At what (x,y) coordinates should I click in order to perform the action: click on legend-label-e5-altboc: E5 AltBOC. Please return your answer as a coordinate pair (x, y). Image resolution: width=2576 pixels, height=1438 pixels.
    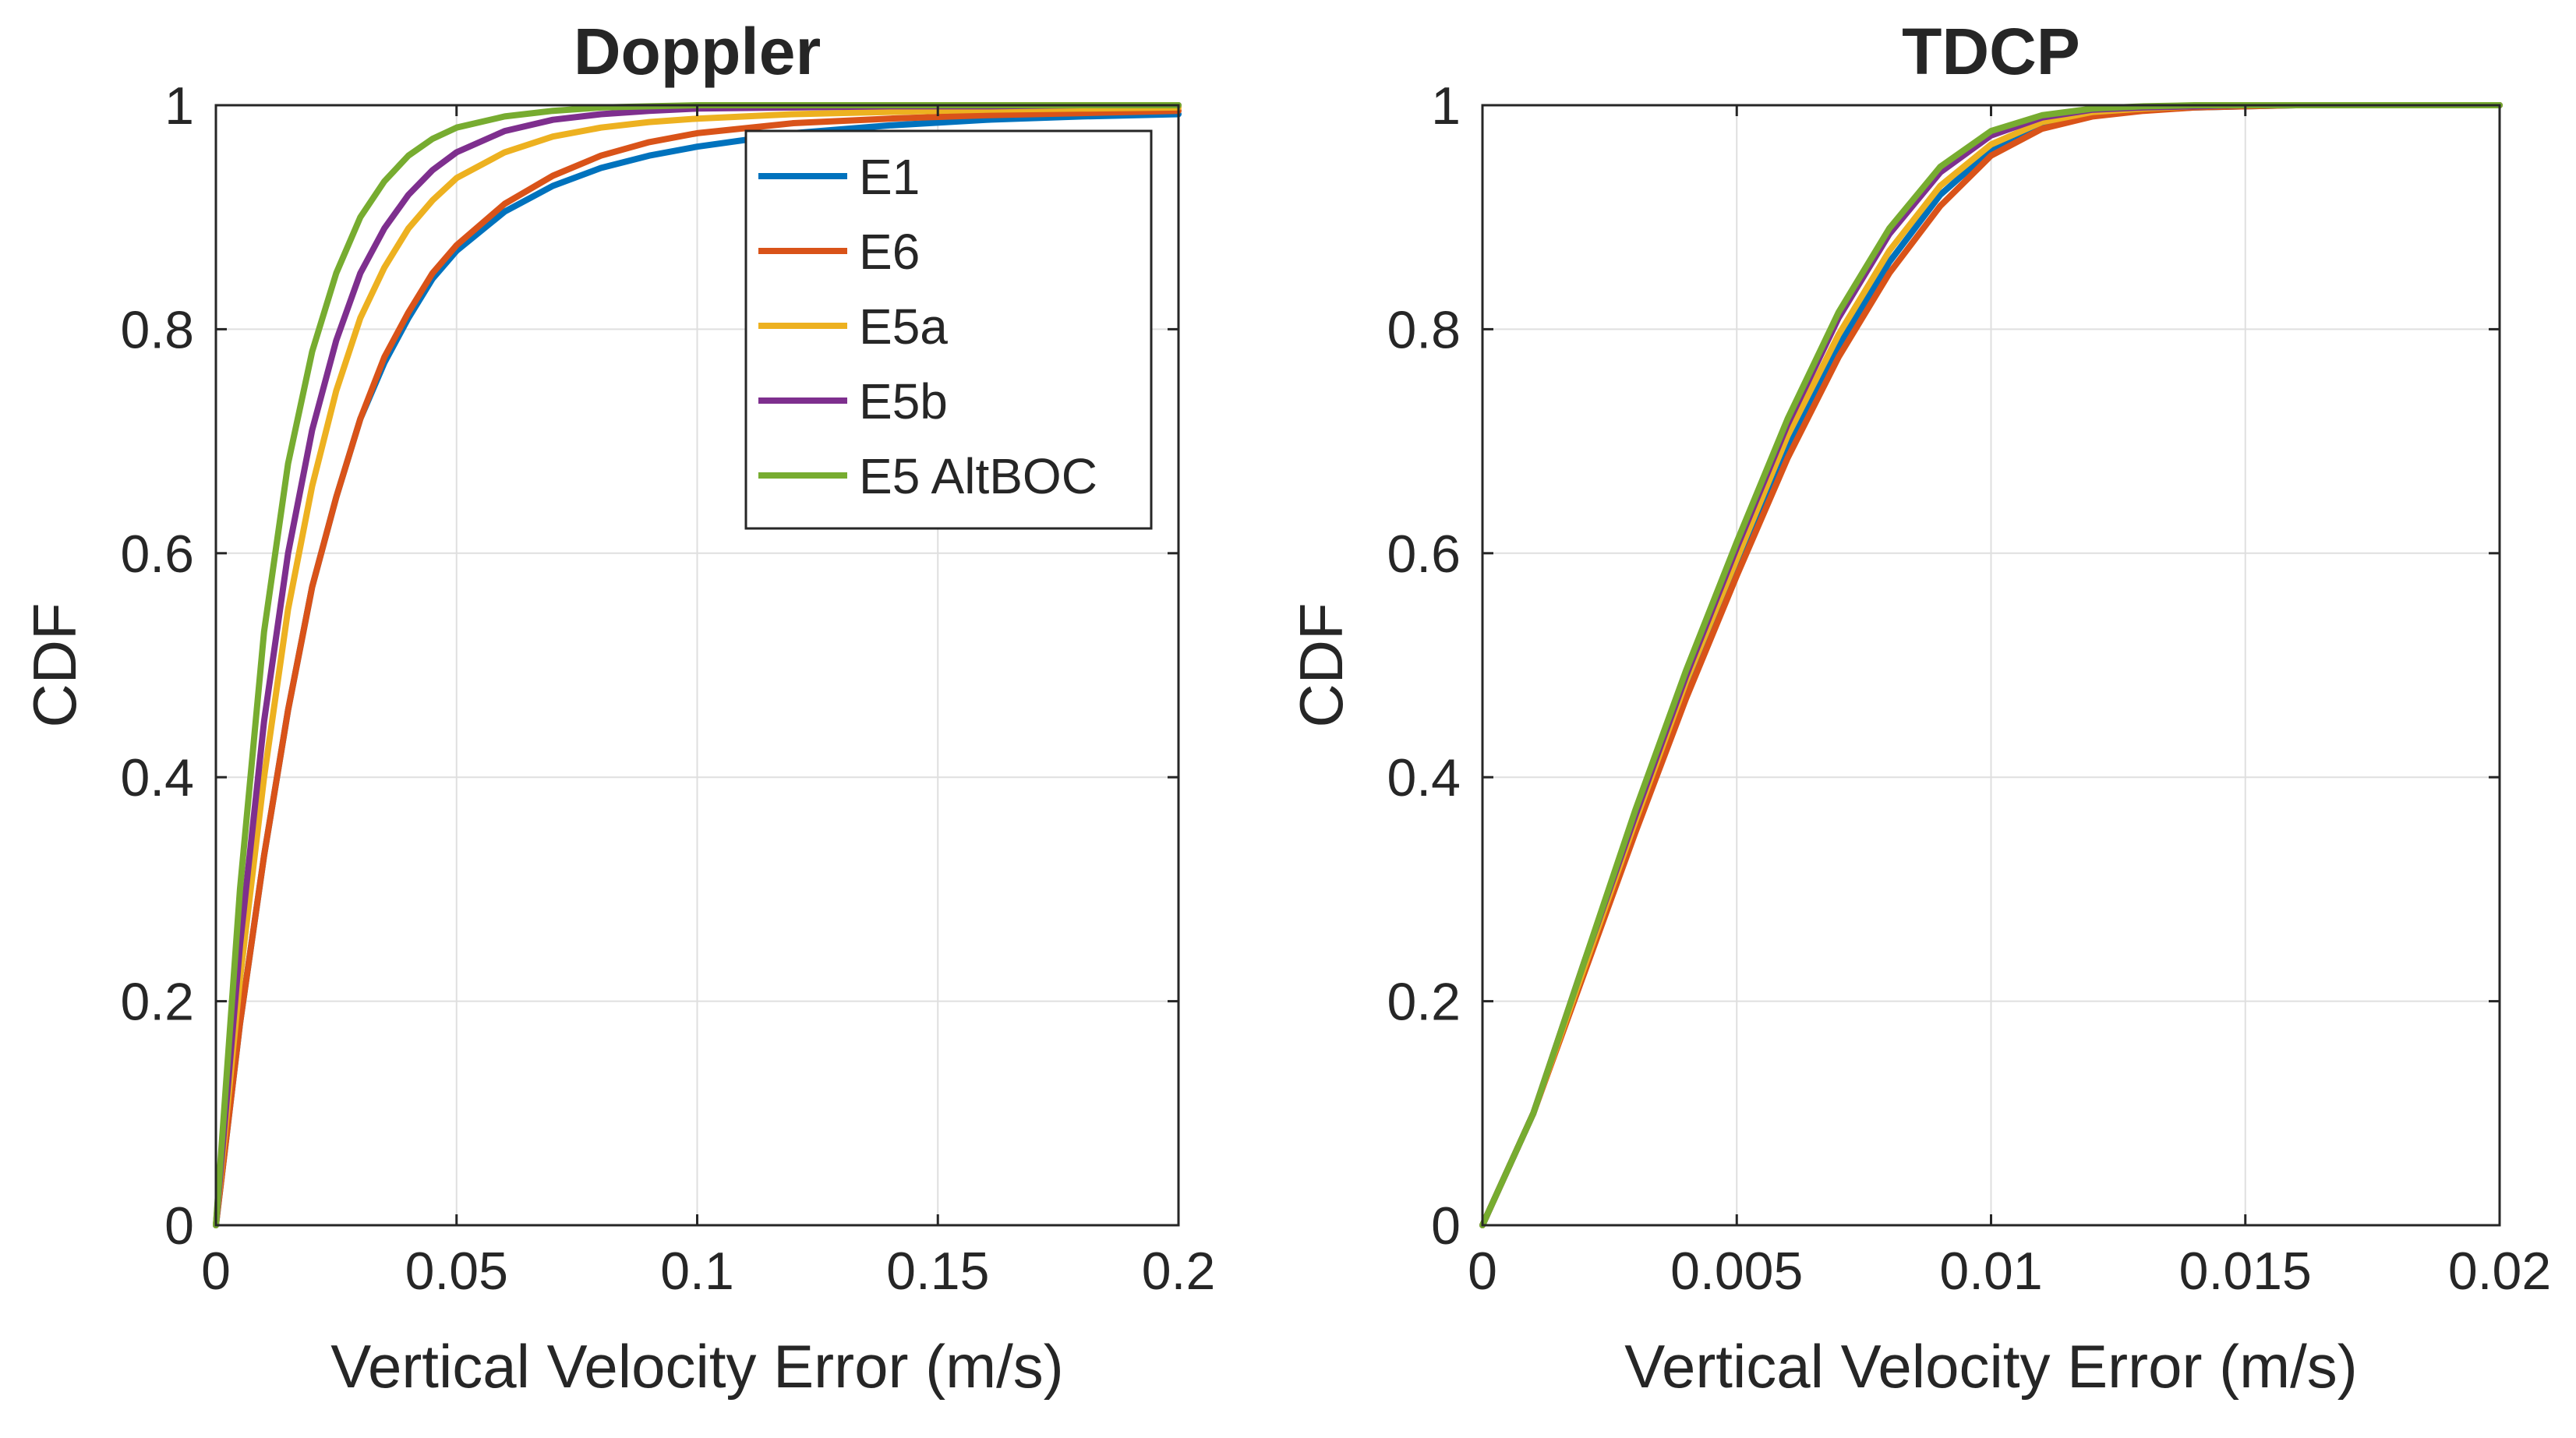
    Looking at the image, I should click on (978, 476).